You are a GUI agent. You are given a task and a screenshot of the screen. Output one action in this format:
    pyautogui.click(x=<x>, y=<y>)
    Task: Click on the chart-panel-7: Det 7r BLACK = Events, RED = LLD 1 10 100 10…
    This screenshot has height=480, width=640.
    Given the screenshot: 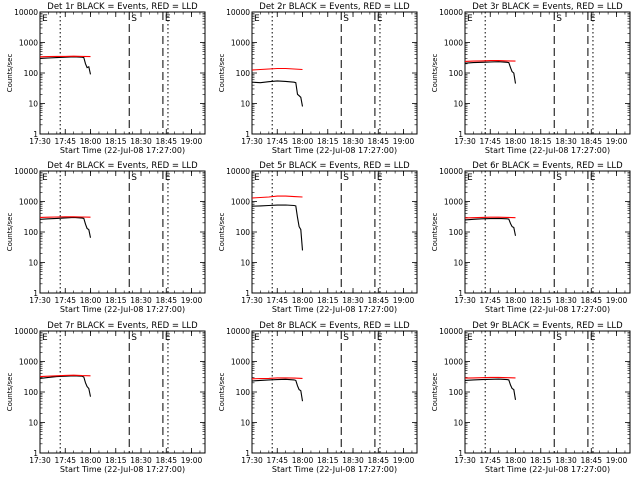 What is the action you would take?
    pyautogui.click(x=106, y=397)
    